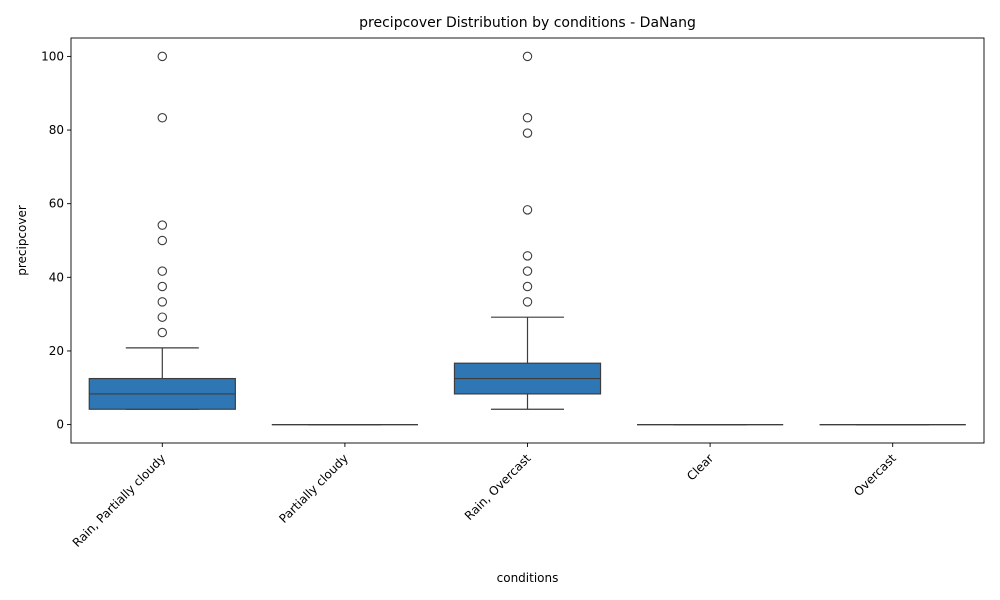 This screenshot has height=600, width=1000. What do you see at coordinates (60, 425) in the screenshot?
I see `y-tick-label: 0` at bounding box center [60, 425].